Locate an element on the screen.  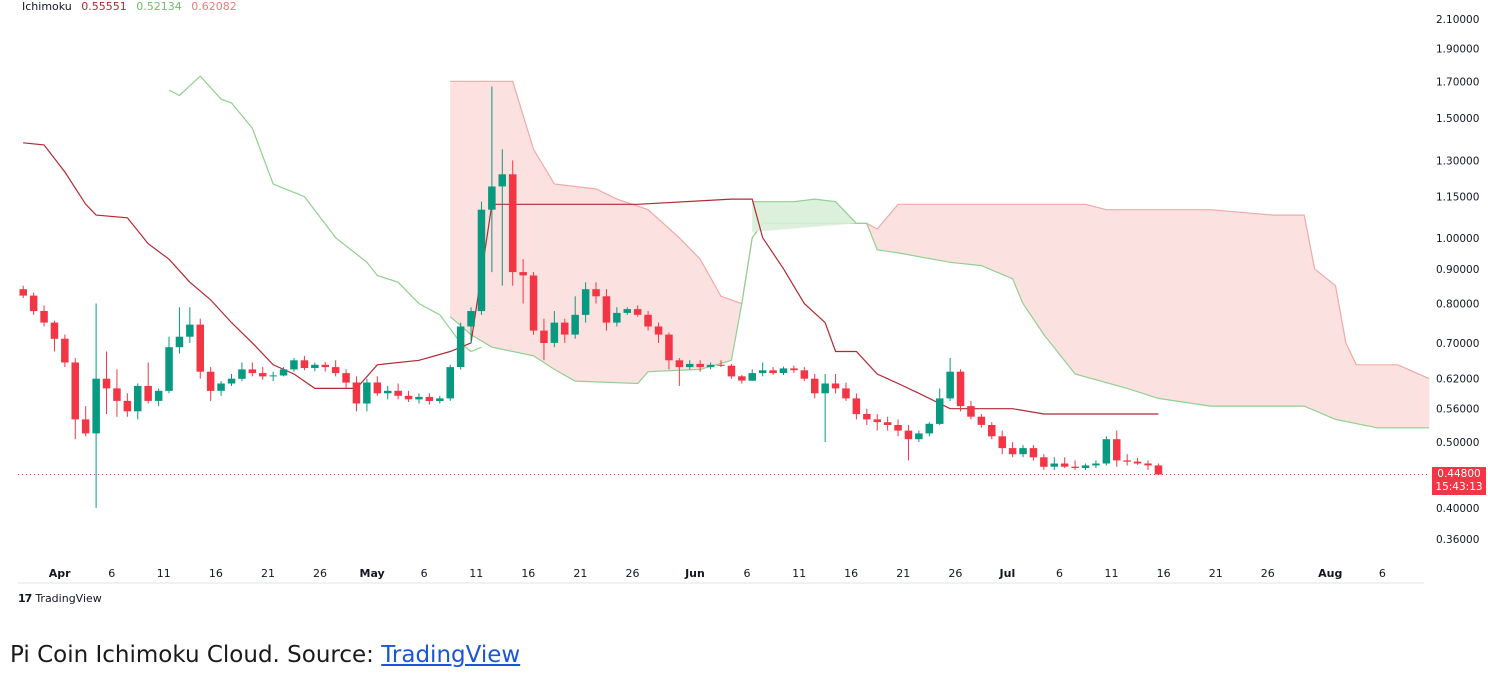
y-tick-label: 0.62000 is located at coordinates (1457, 380).